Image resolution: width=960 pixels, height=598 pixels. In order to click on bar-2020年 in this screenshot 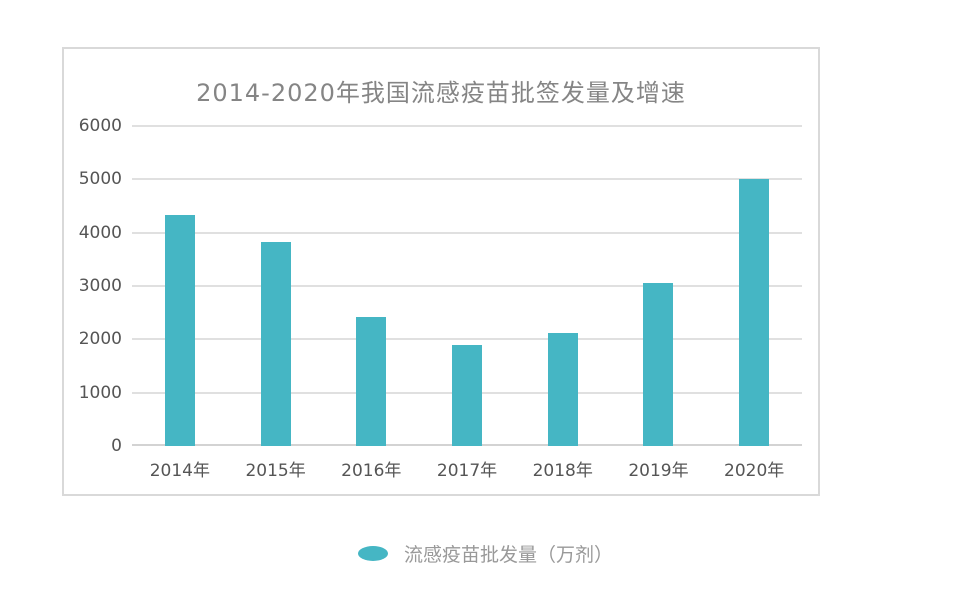, I will do `click(754, 312)`.